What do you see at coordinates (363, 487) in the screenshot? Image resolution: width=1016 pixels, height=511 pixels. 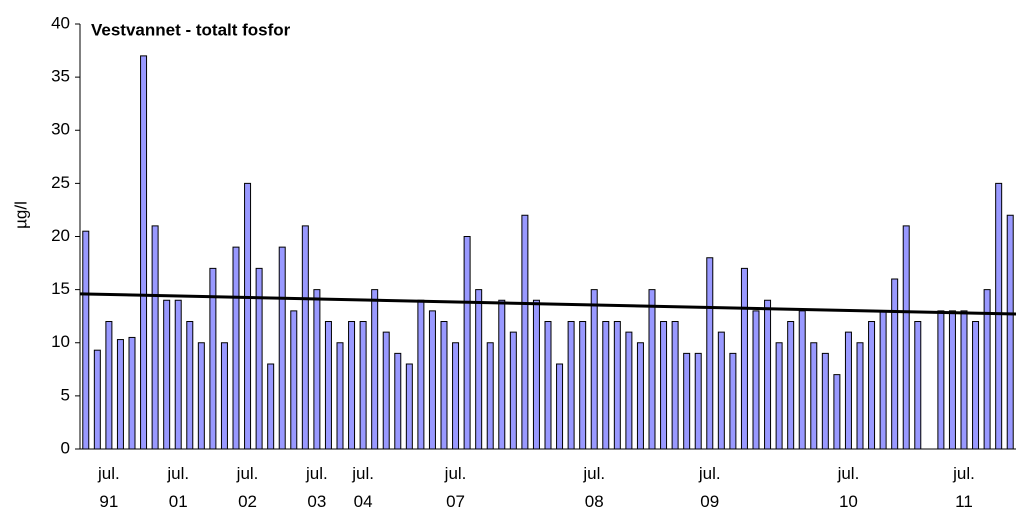 I see `x-tick-label: jul. 04` at bounding box center [363, 487].